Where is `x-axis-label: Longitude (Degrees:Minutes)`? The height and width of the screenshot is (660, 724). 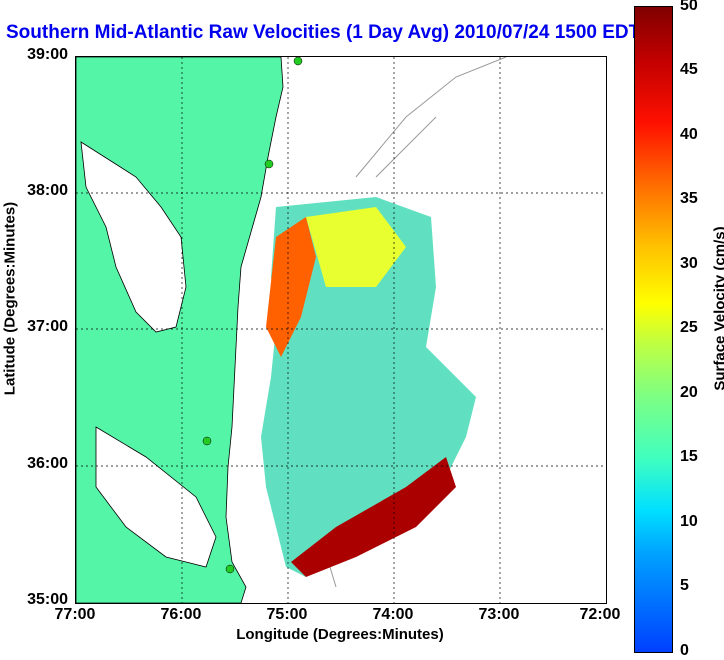 x-axis-label: Longitude (Degrees:Minutes) is located at coordinates (340, 634).